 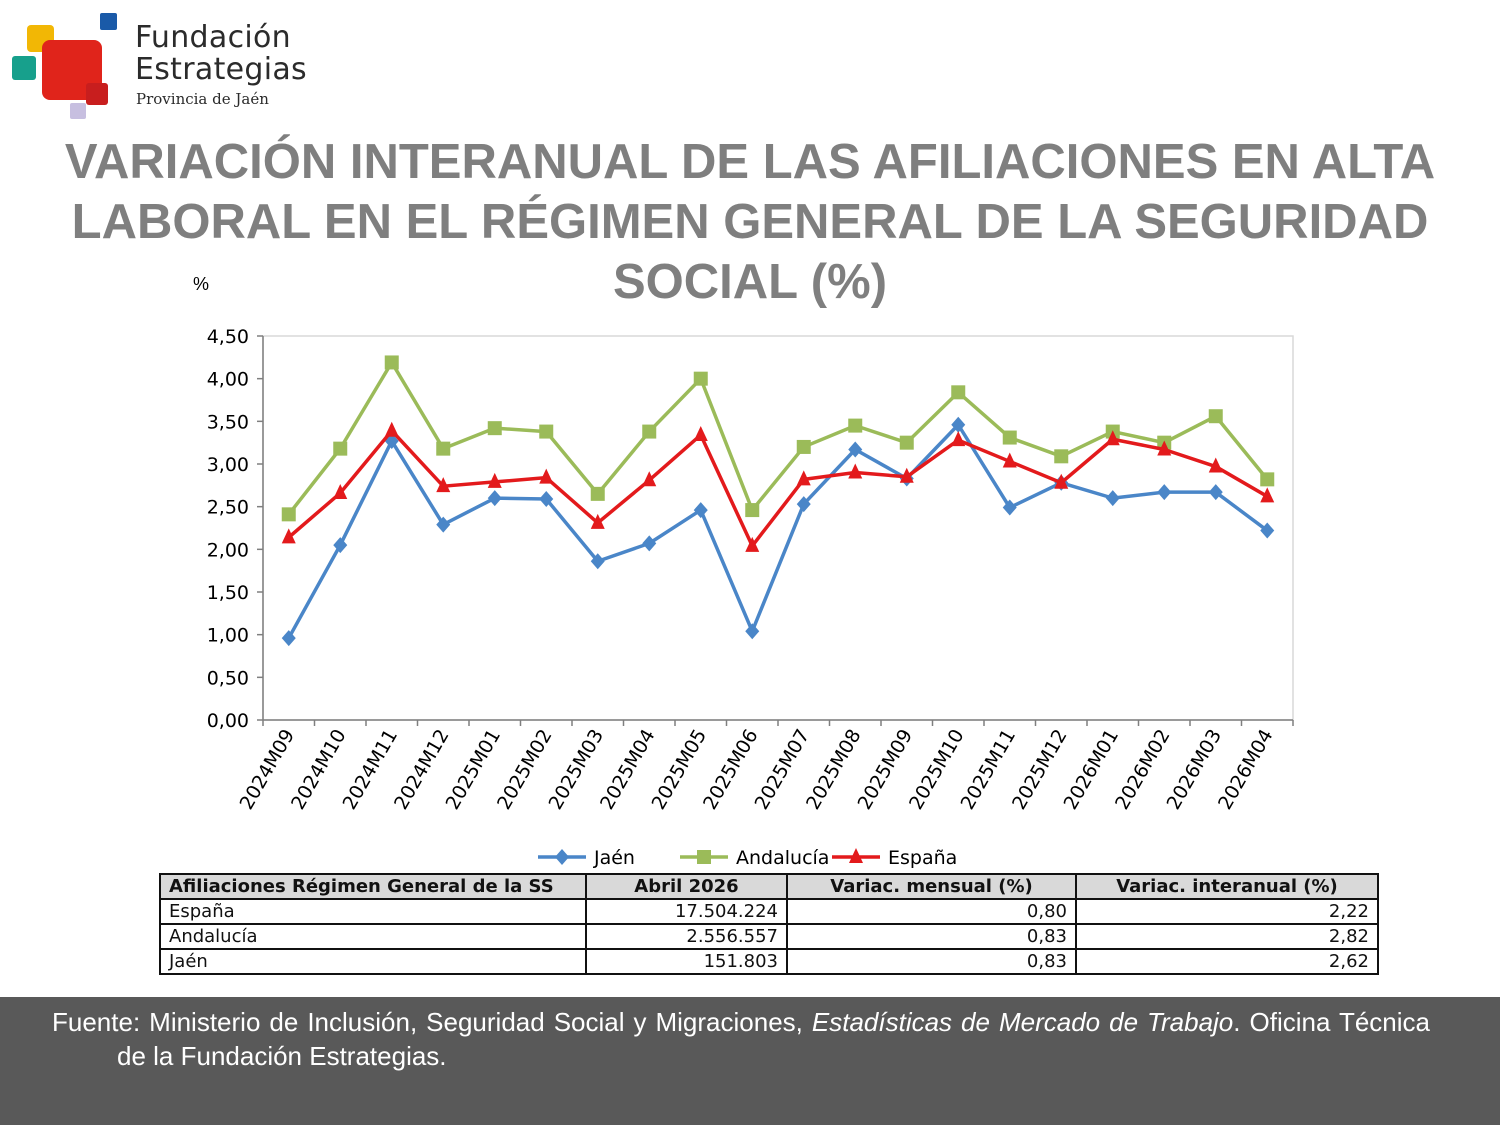 I want to click on y-tick-label: 1,00, so click(x=228, y=636).